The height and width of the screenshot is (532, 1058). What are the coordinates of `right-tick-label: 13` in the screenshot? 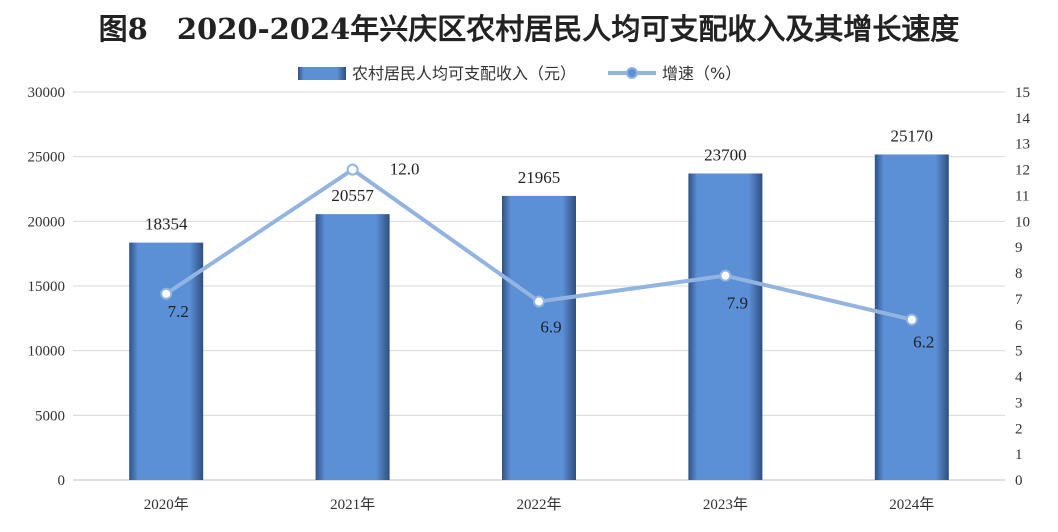 It's located at (1022, 145).